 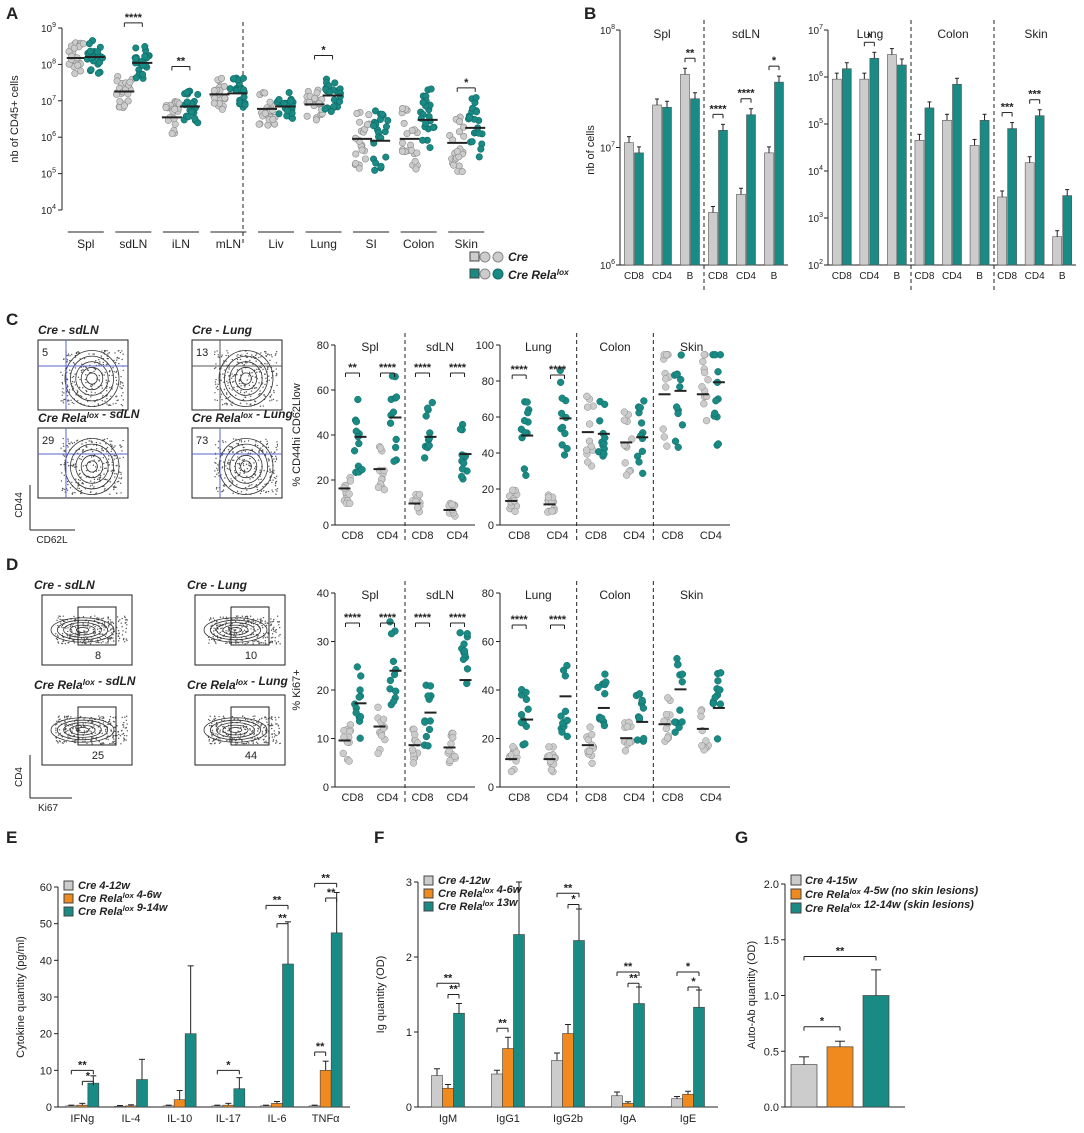 What do you see at coordinates (323, 391) in the screenshot?
I see `panel-c-ytick-label: 60` at bounding box center [323, 391].